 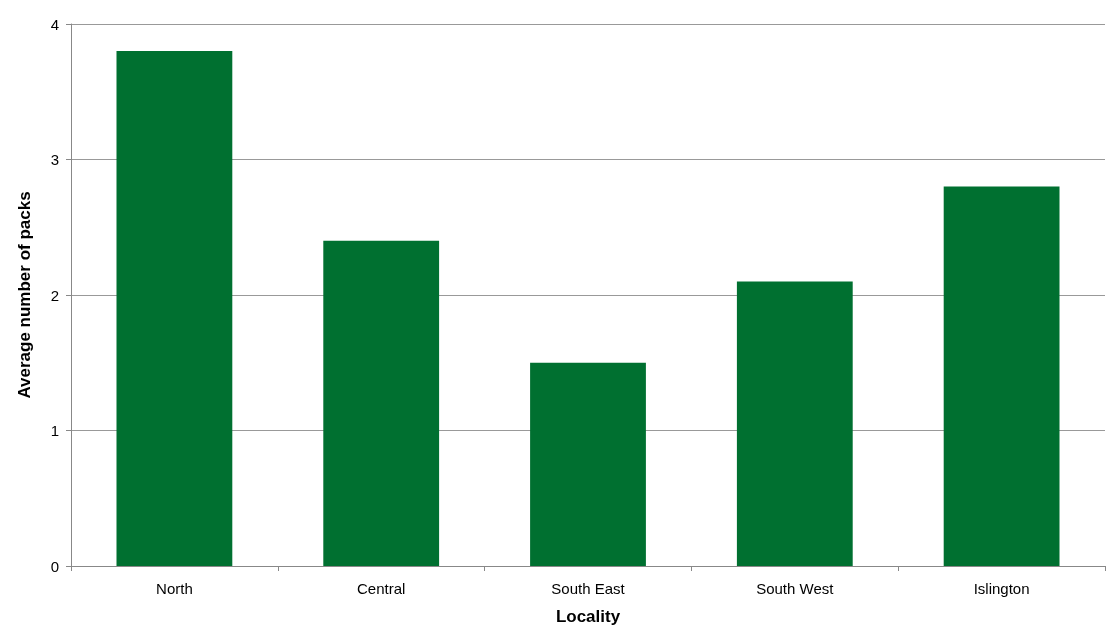 What do you see at coordinates (54, 159) in the screenshot?
I see `y-tick-label: 3` at bounding box center [54, 159].